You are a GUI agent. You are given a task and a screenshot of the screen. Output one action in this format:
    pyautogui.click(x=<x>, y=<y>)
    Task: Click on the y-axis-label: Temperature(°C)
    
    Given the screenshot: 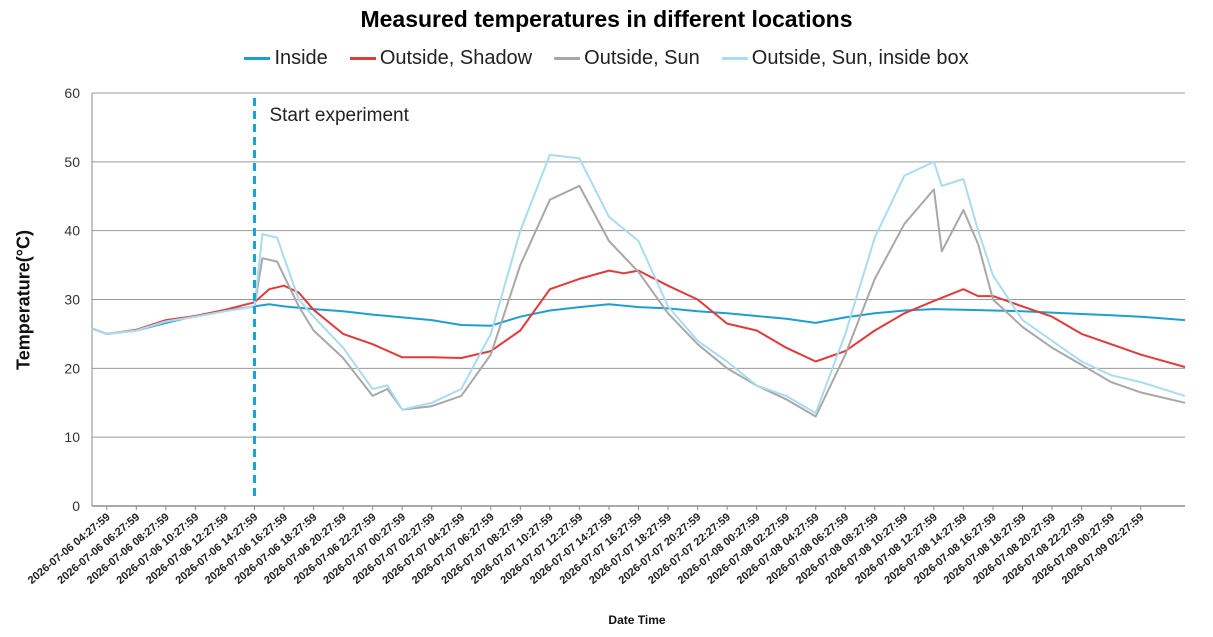 What is the action you would take?
    pyautogui.click(x=23, y=300)
    